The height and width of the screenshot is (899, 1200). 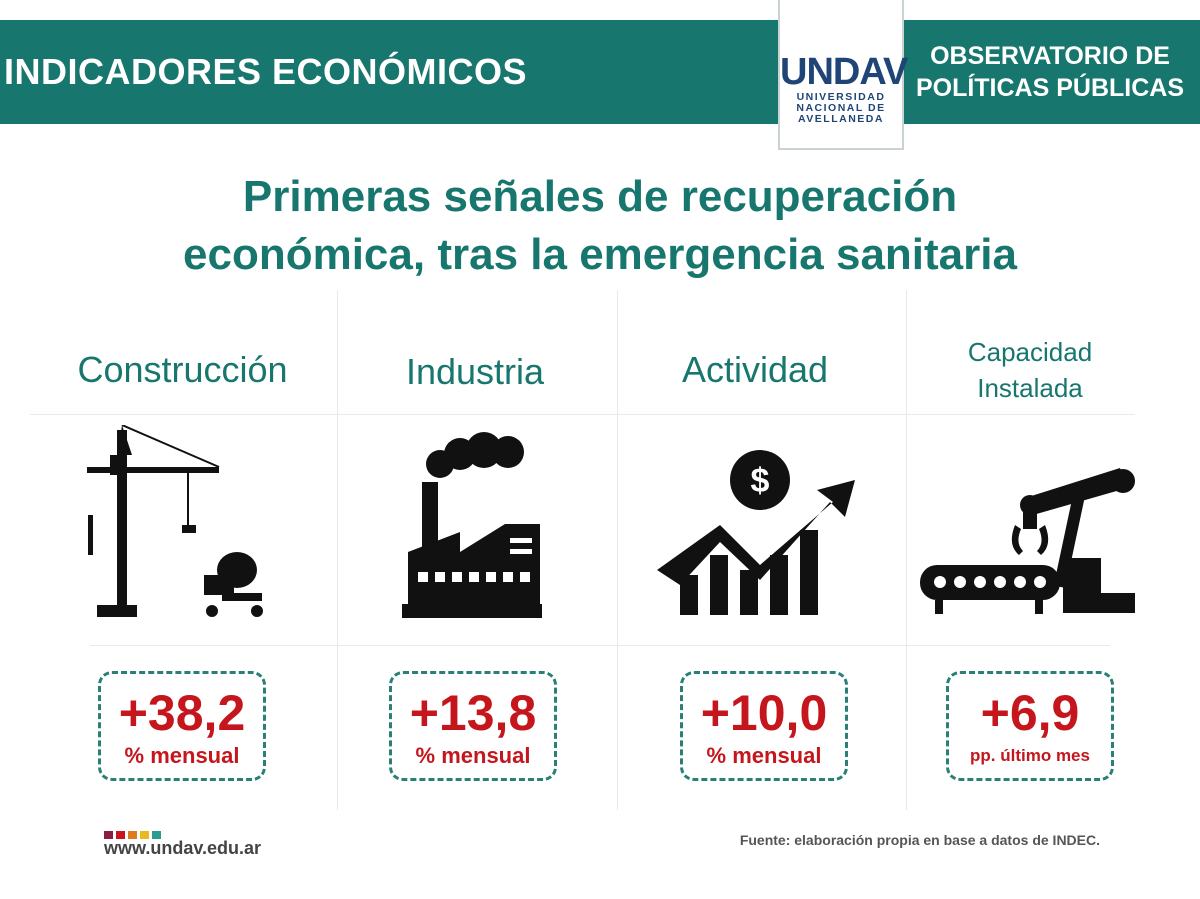 I want to click on logo-line-2: NACIONAL DE, so click(x=841, y=108).